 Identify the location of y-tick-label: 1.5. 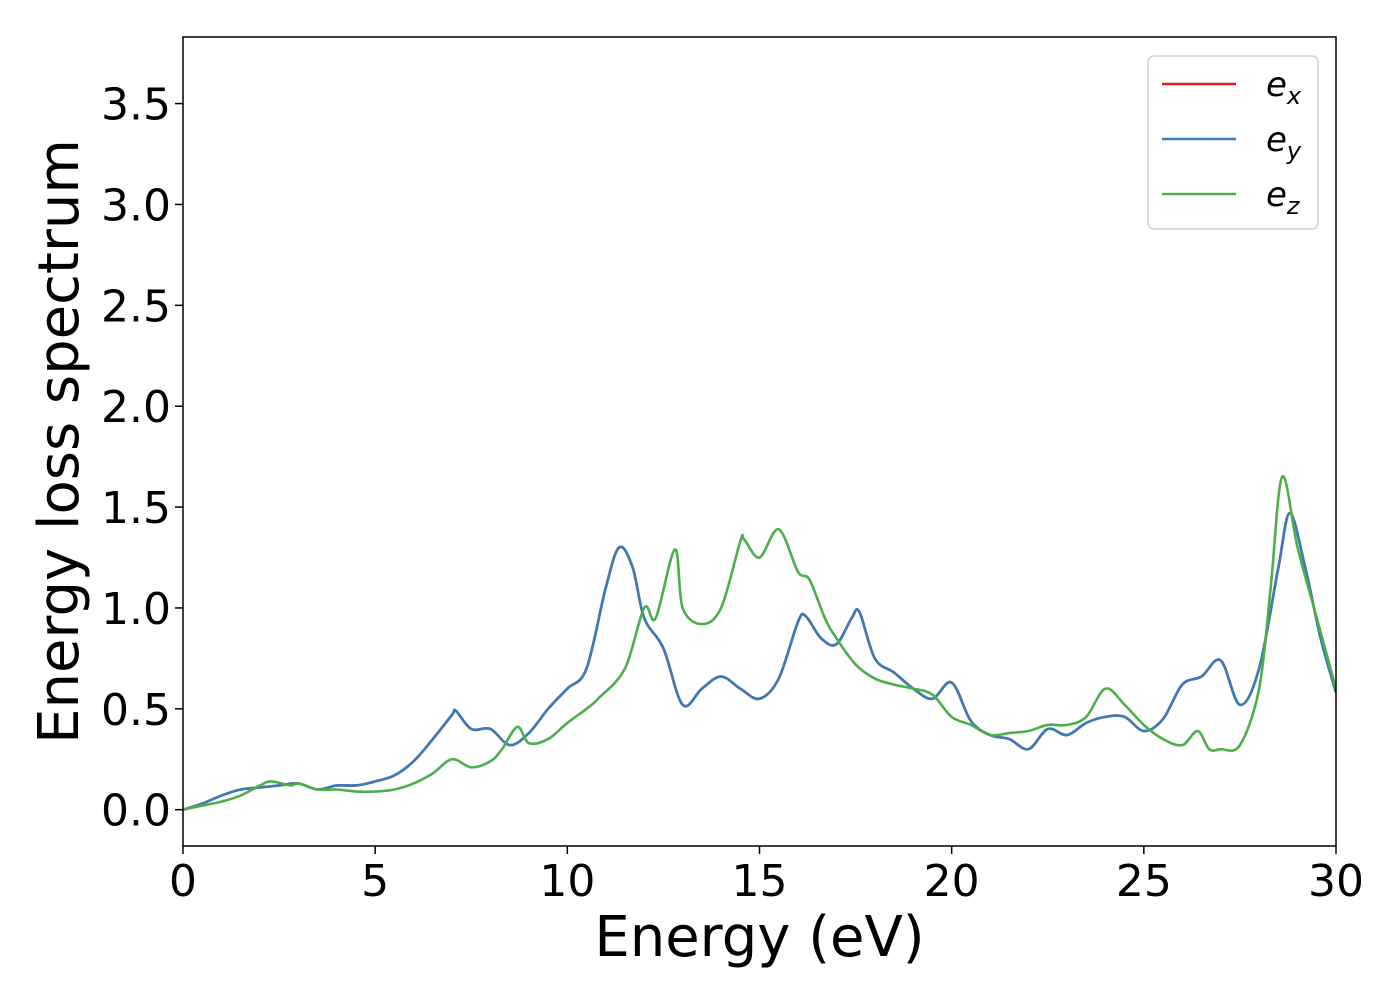
(136, 508).